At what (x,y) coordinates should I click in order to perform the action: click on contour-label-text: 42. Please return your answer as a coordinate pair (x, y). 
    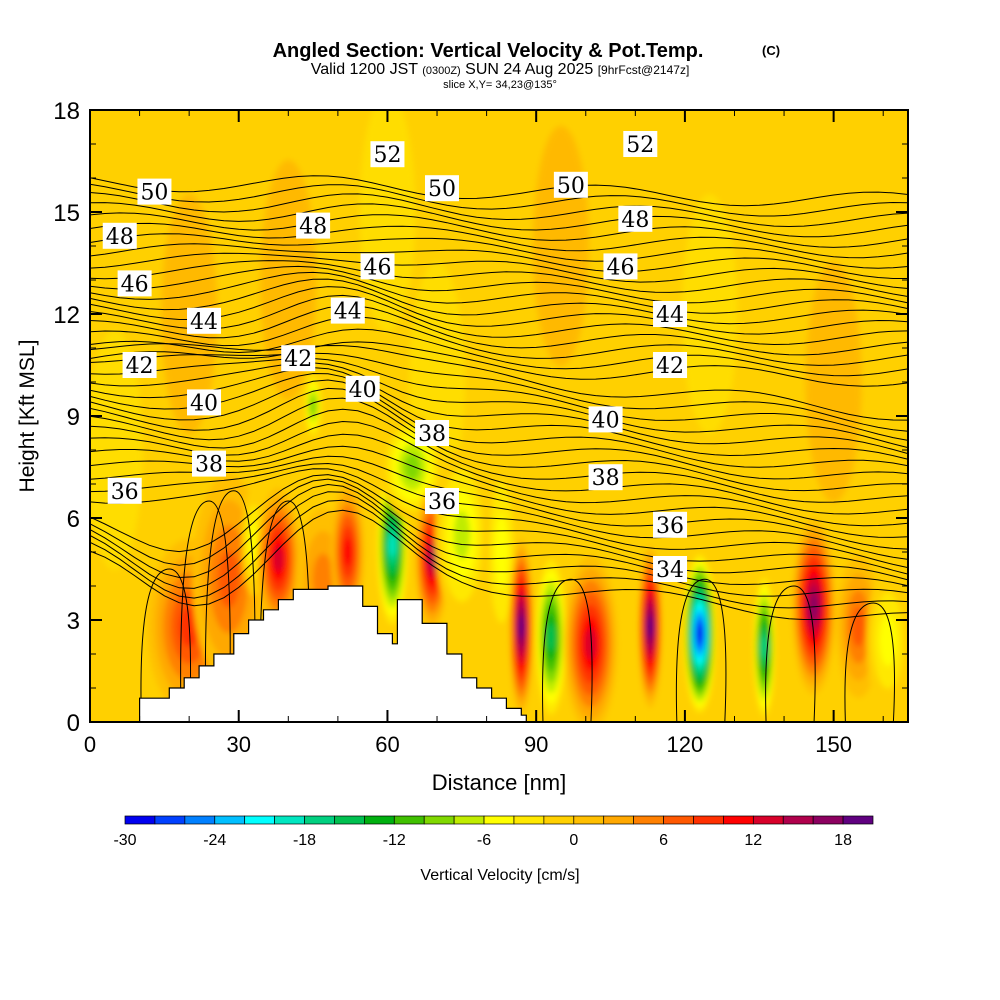
    Looking at the image, I should click on (298, 359).